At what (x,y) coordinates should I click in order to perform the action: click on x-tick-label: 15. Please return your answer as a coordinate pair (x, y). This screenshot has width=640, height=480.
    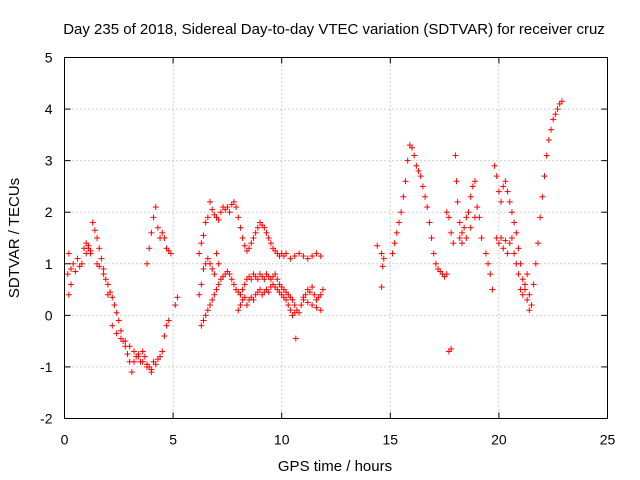
    Looking at the image, I should click on (391, 440).